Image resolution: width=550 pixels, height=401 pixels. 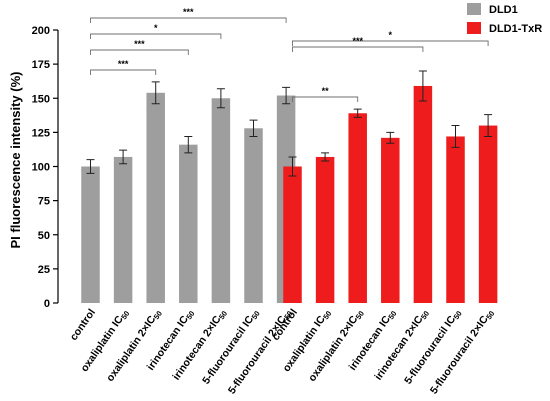 I want to click on category-label: 5-fluorouracil 2×IC50, so click(x=462, y=352).